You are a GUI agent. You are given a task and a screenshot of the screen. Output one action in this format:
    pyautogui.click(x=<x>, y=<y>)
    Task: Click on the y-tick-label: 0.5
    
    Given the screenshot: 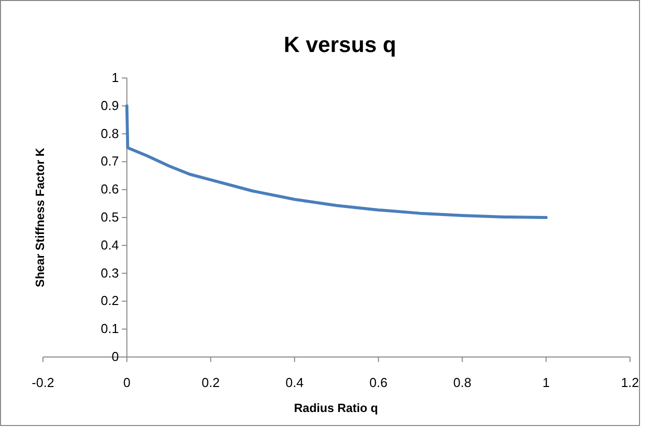 What is the action you would take?
    pyautogui.click(x=109, y=217)
    